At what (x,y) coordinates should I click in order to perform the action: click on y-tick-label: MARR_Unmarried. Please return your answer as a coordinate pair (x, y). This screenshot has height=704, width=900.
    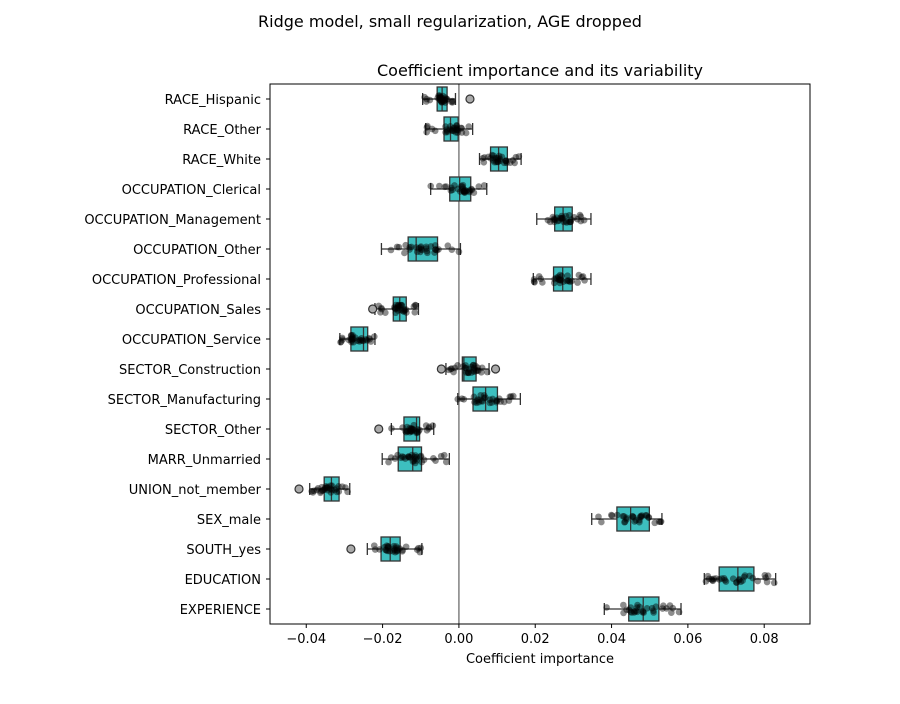
    Looking at the image, I should click on (204, 460).